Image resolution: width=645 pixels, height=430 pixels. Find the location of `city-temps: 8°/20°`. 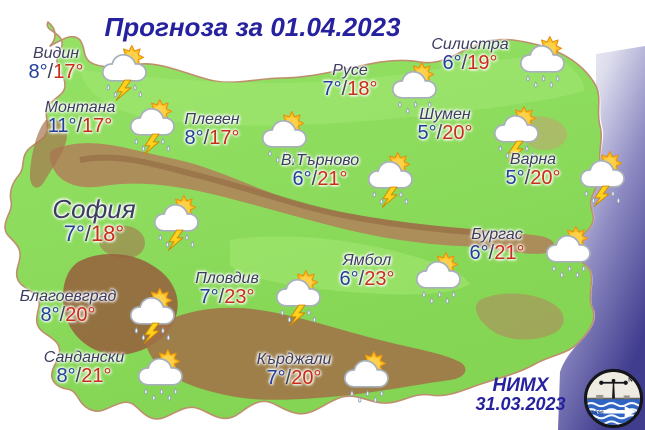

city-temps: 8°/20° is located at coordinates (68, 315).